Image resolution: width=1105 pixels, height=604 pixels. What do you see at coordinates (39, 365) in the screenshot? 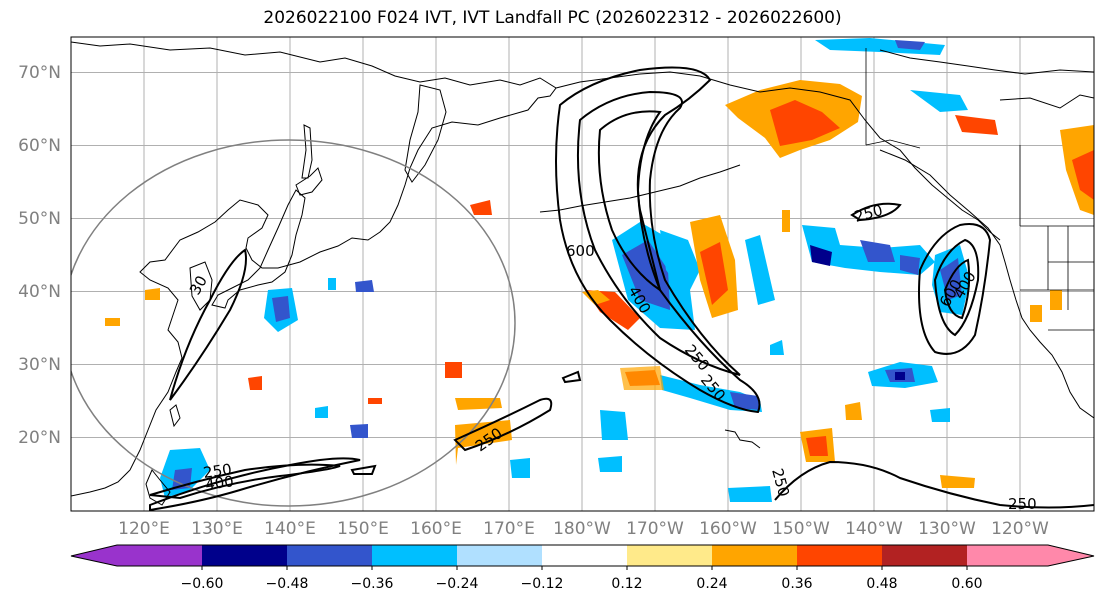
I see `lat-label: 30°N` at bounding box center [39, 365].